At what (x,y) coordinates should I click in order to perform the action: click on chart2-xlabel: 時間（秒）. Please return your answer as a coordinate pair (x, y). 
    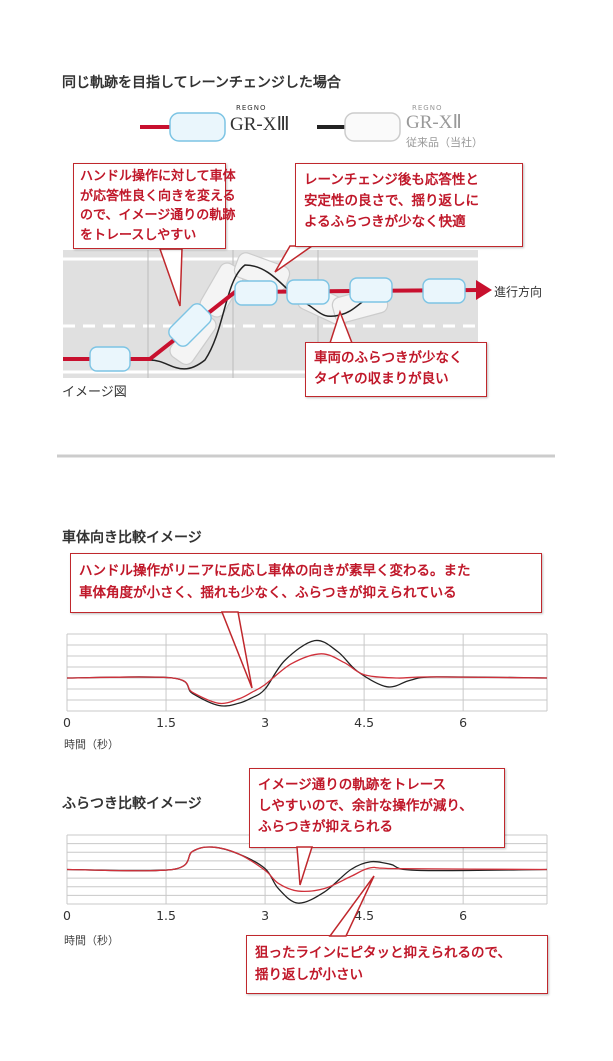
    Looking at the image, I should click on (91, 940).